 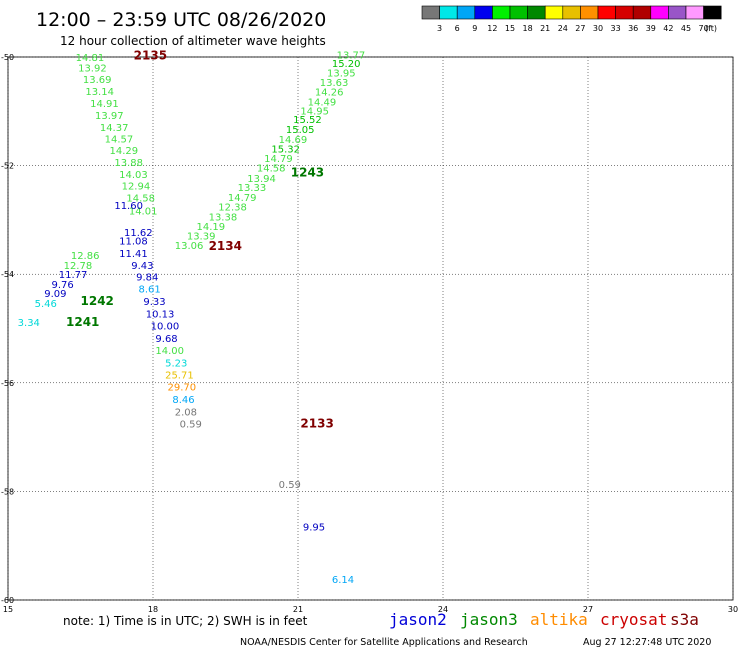 What do you see at coordinates (370, 609) in the screenshot?
I see `x-tick-labels: 15 18 21 24 27 30` at bounding box center [370, 609].